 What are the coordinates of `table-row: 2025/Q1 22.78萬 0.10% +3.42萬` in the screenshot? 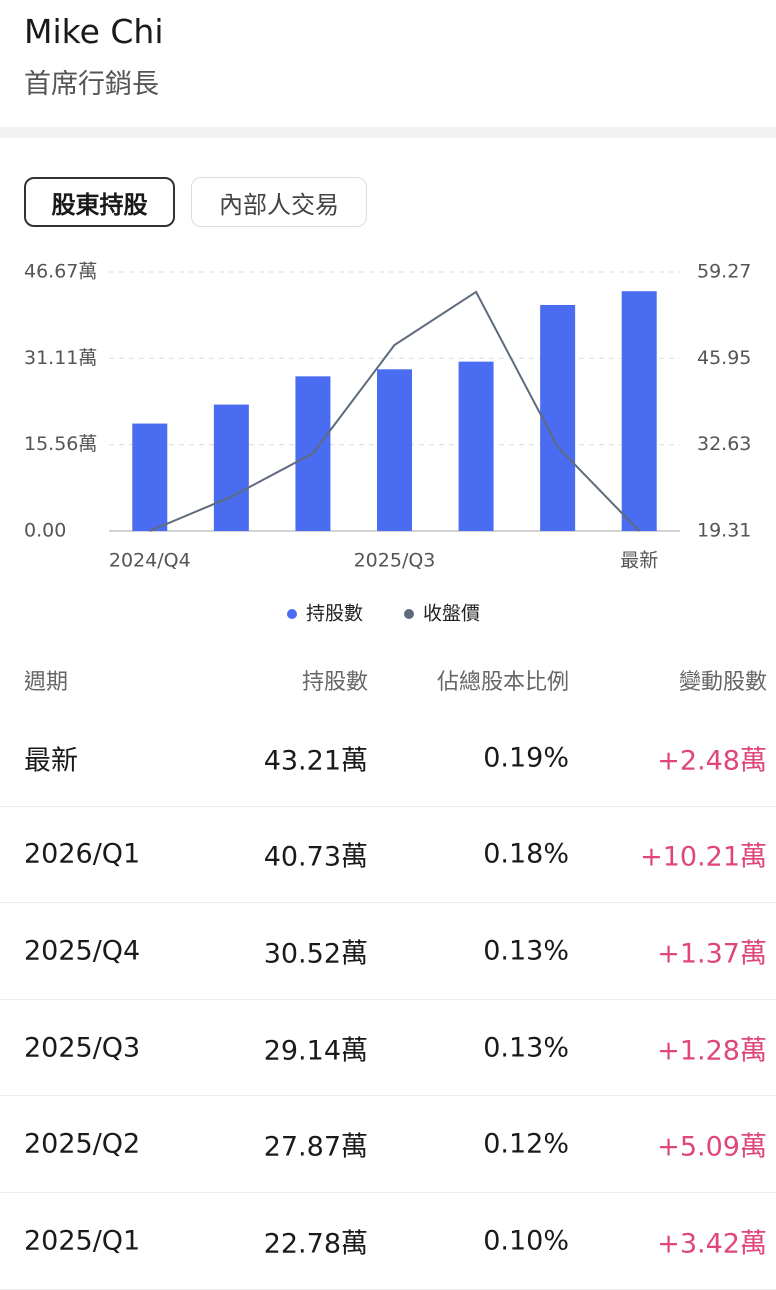 It's located at (388, 1241).